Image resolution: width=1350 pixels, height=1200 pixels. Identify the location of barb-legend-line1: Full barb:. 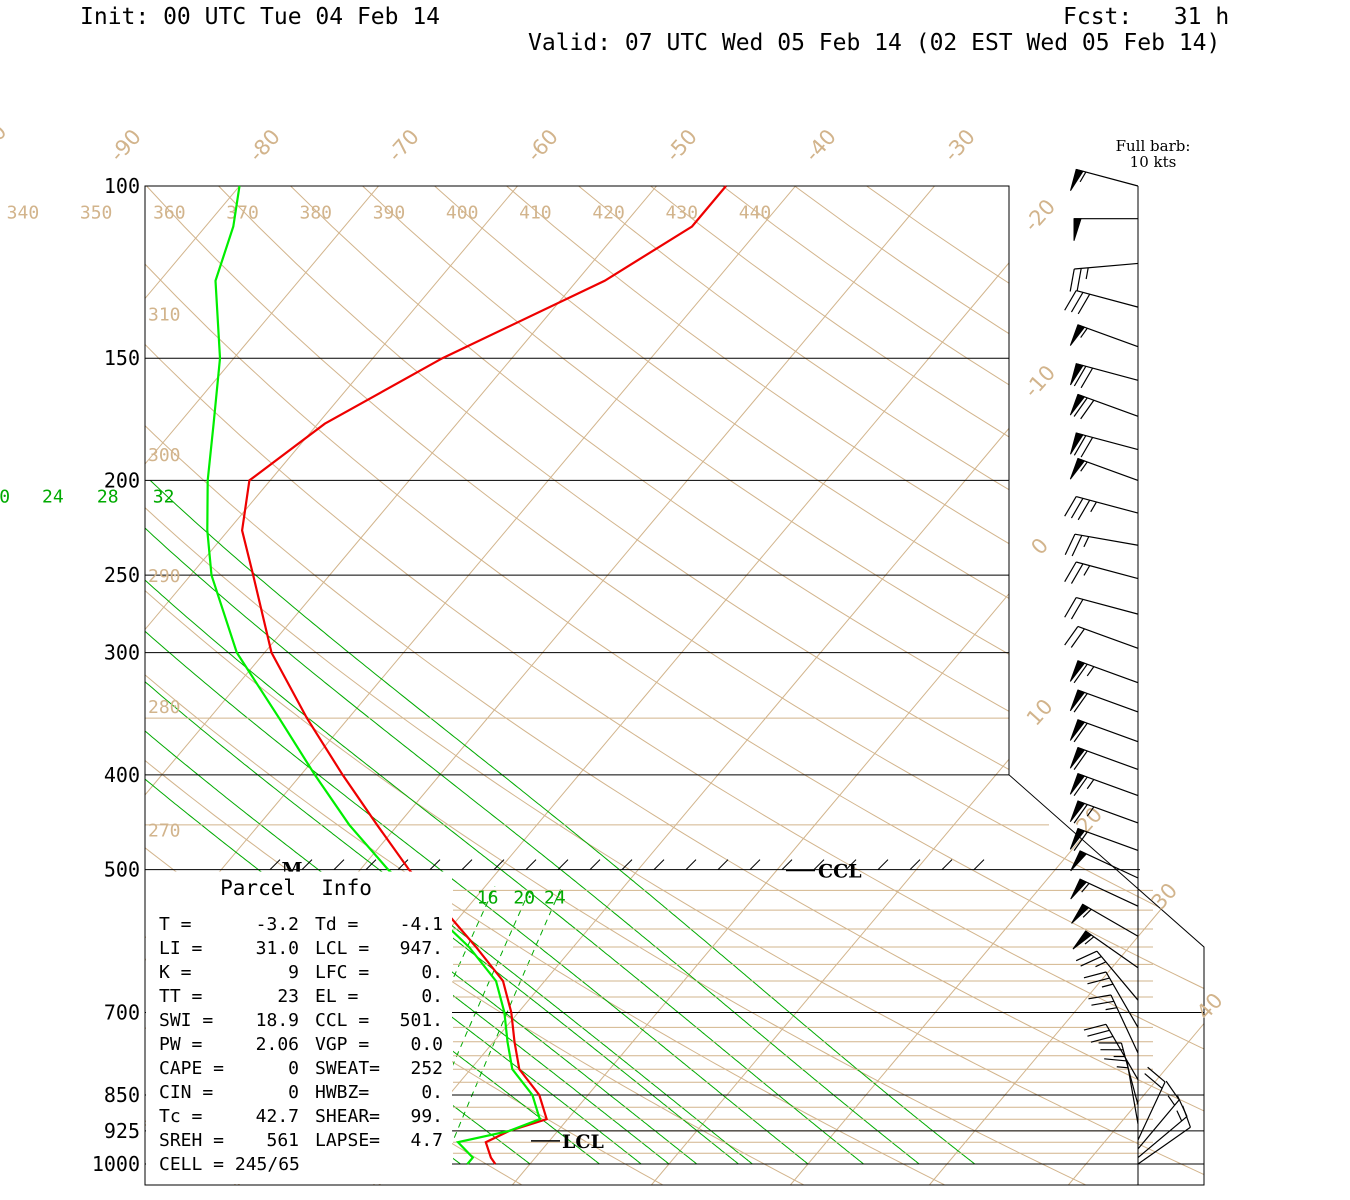
(1153, 146).